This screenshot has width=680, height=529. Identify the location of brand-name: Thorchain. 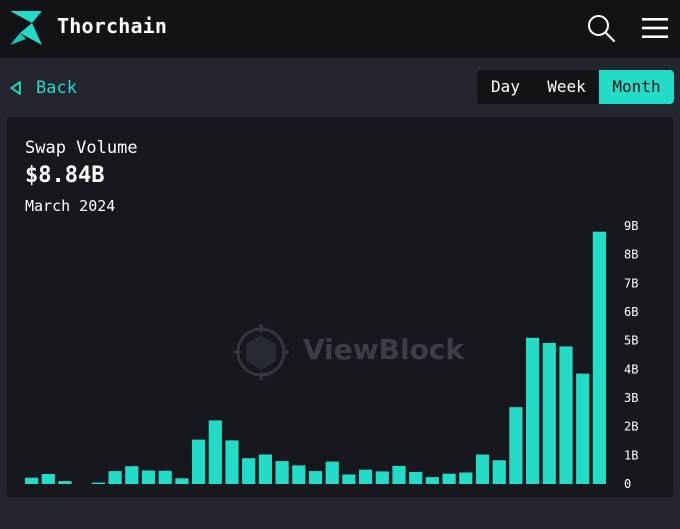
(112, 26).